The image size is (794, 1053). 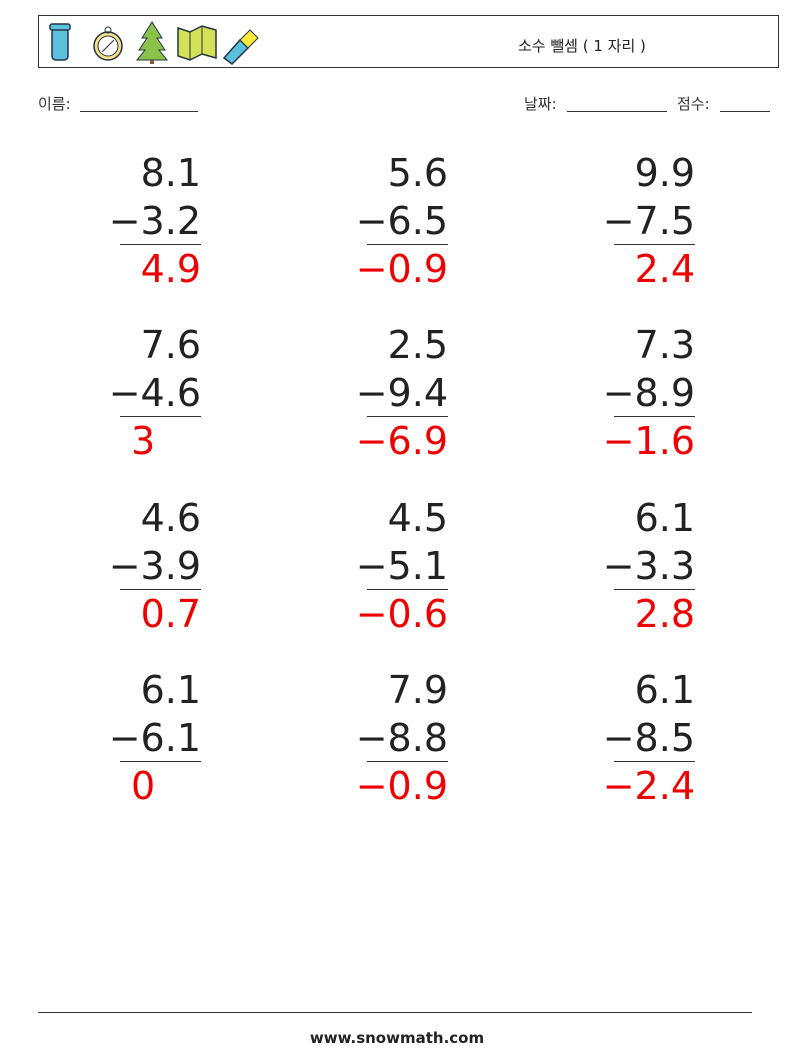 What do you see at coordinates (143, 441) in the screenshot?
I see `answer: 3` at bounding box center [143, 441].